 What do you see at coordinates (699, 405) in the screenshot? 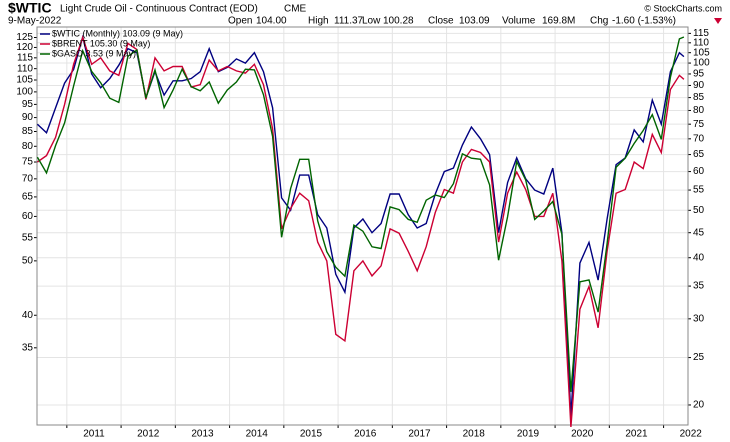
I see `y2-tick-label: 20` at bounding box center [699, 405].